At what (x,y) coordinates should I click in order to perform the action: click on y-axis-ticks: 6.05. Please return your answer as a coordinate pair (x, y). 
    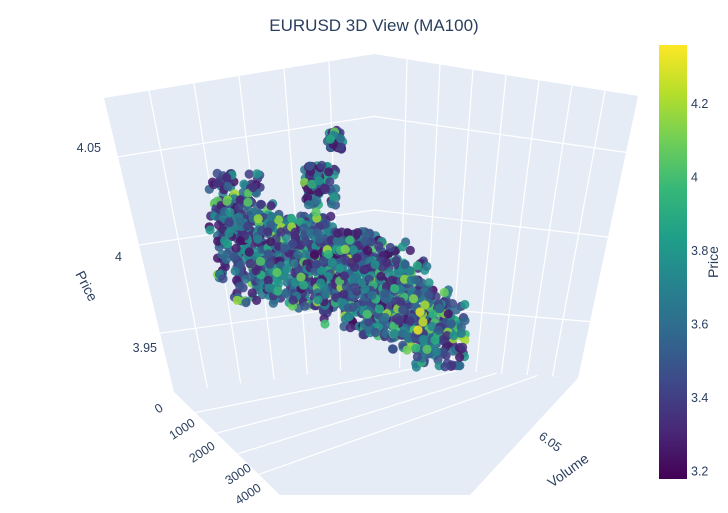
    Looking at the image, I should click on (550, 442).